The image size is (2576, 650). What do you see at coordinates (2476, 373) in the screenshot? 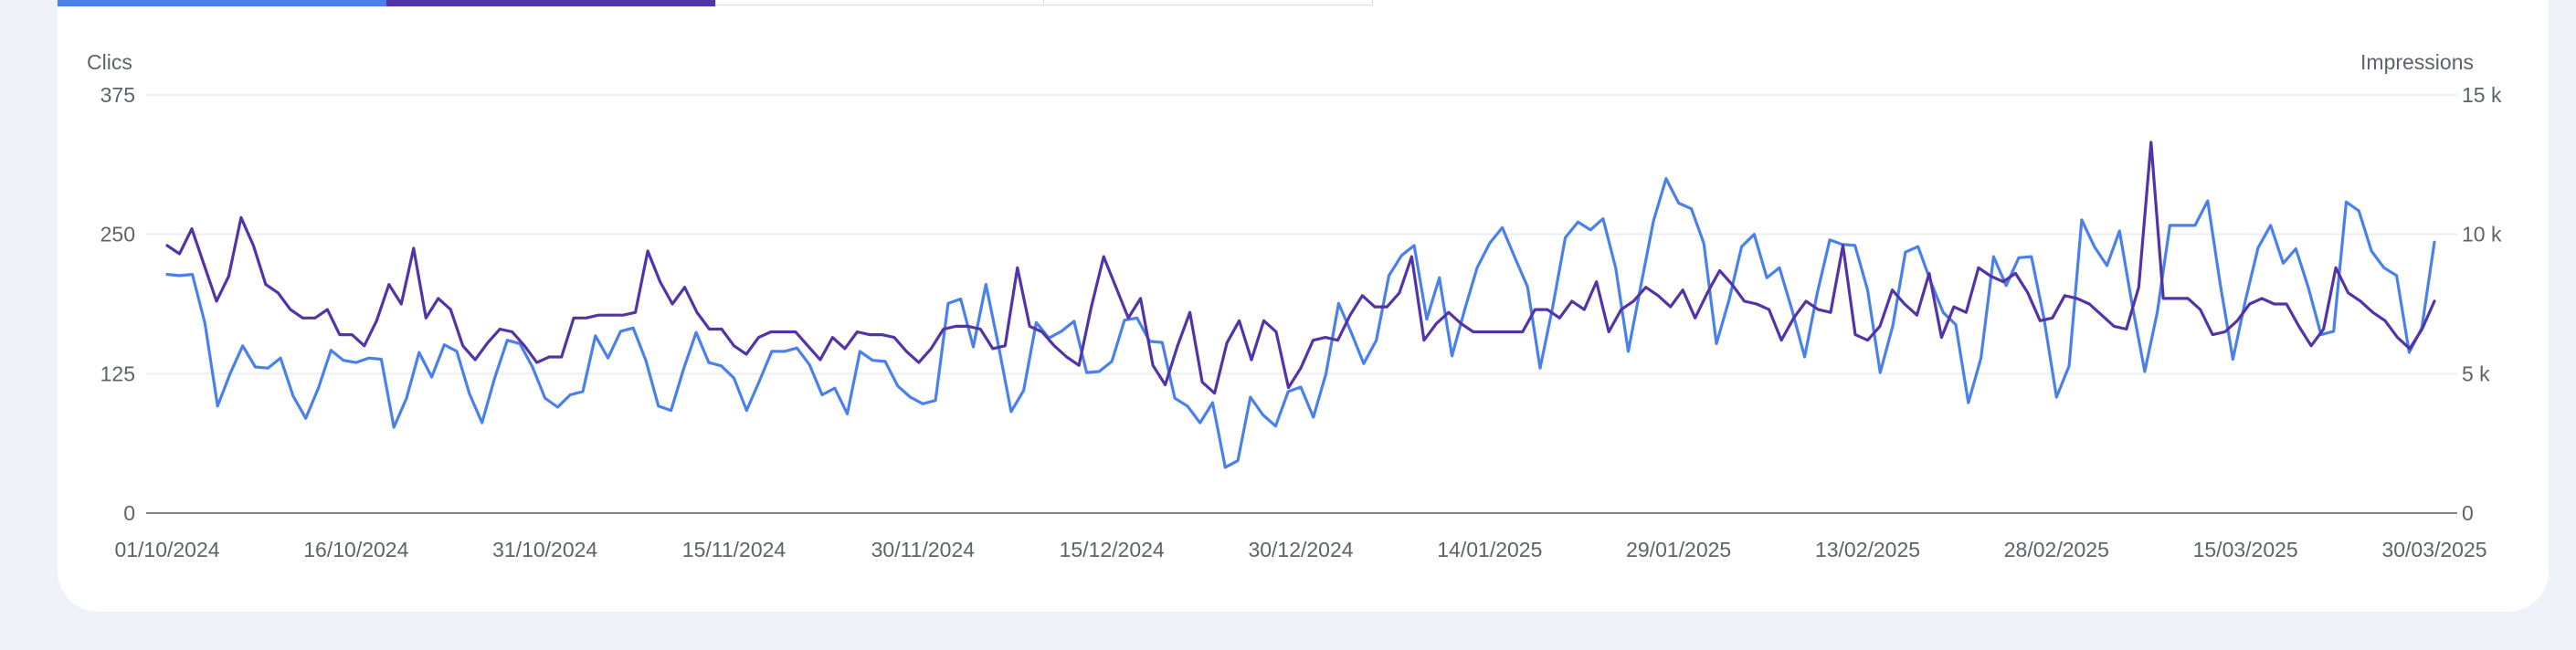
I see `right-tick-label: 5 k` at bounding box center [2476, 373].